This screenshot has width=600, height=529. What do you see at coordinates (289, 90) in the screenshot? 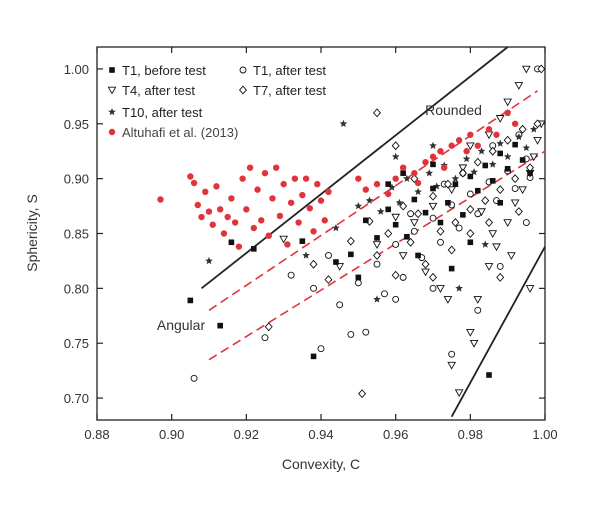
I see `legend-label: T7, after test` at bounding box center [289, 90].